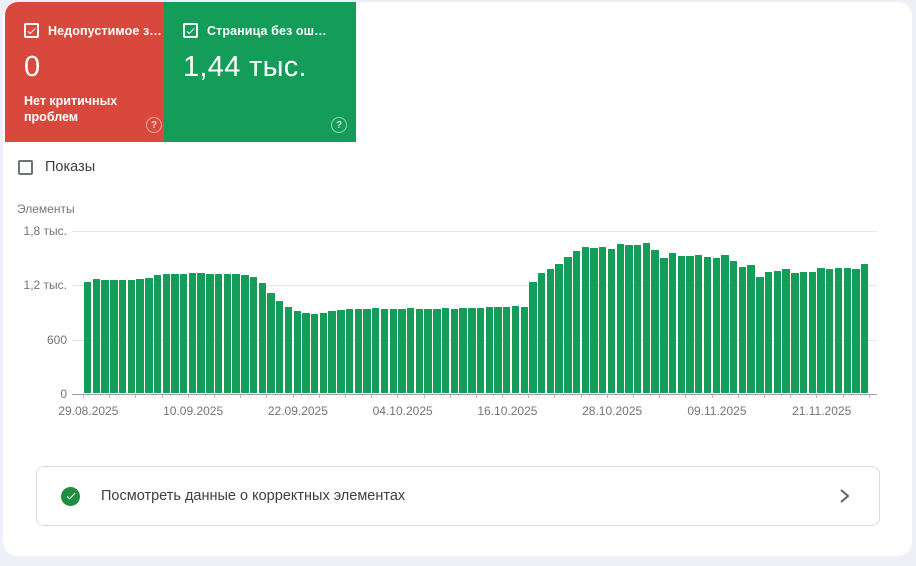 The height and width of the screenshot is (566, 916). I want to click on error-status-card: Недопустимое з… 0 Нет критичных проблем, so click(84, 72).